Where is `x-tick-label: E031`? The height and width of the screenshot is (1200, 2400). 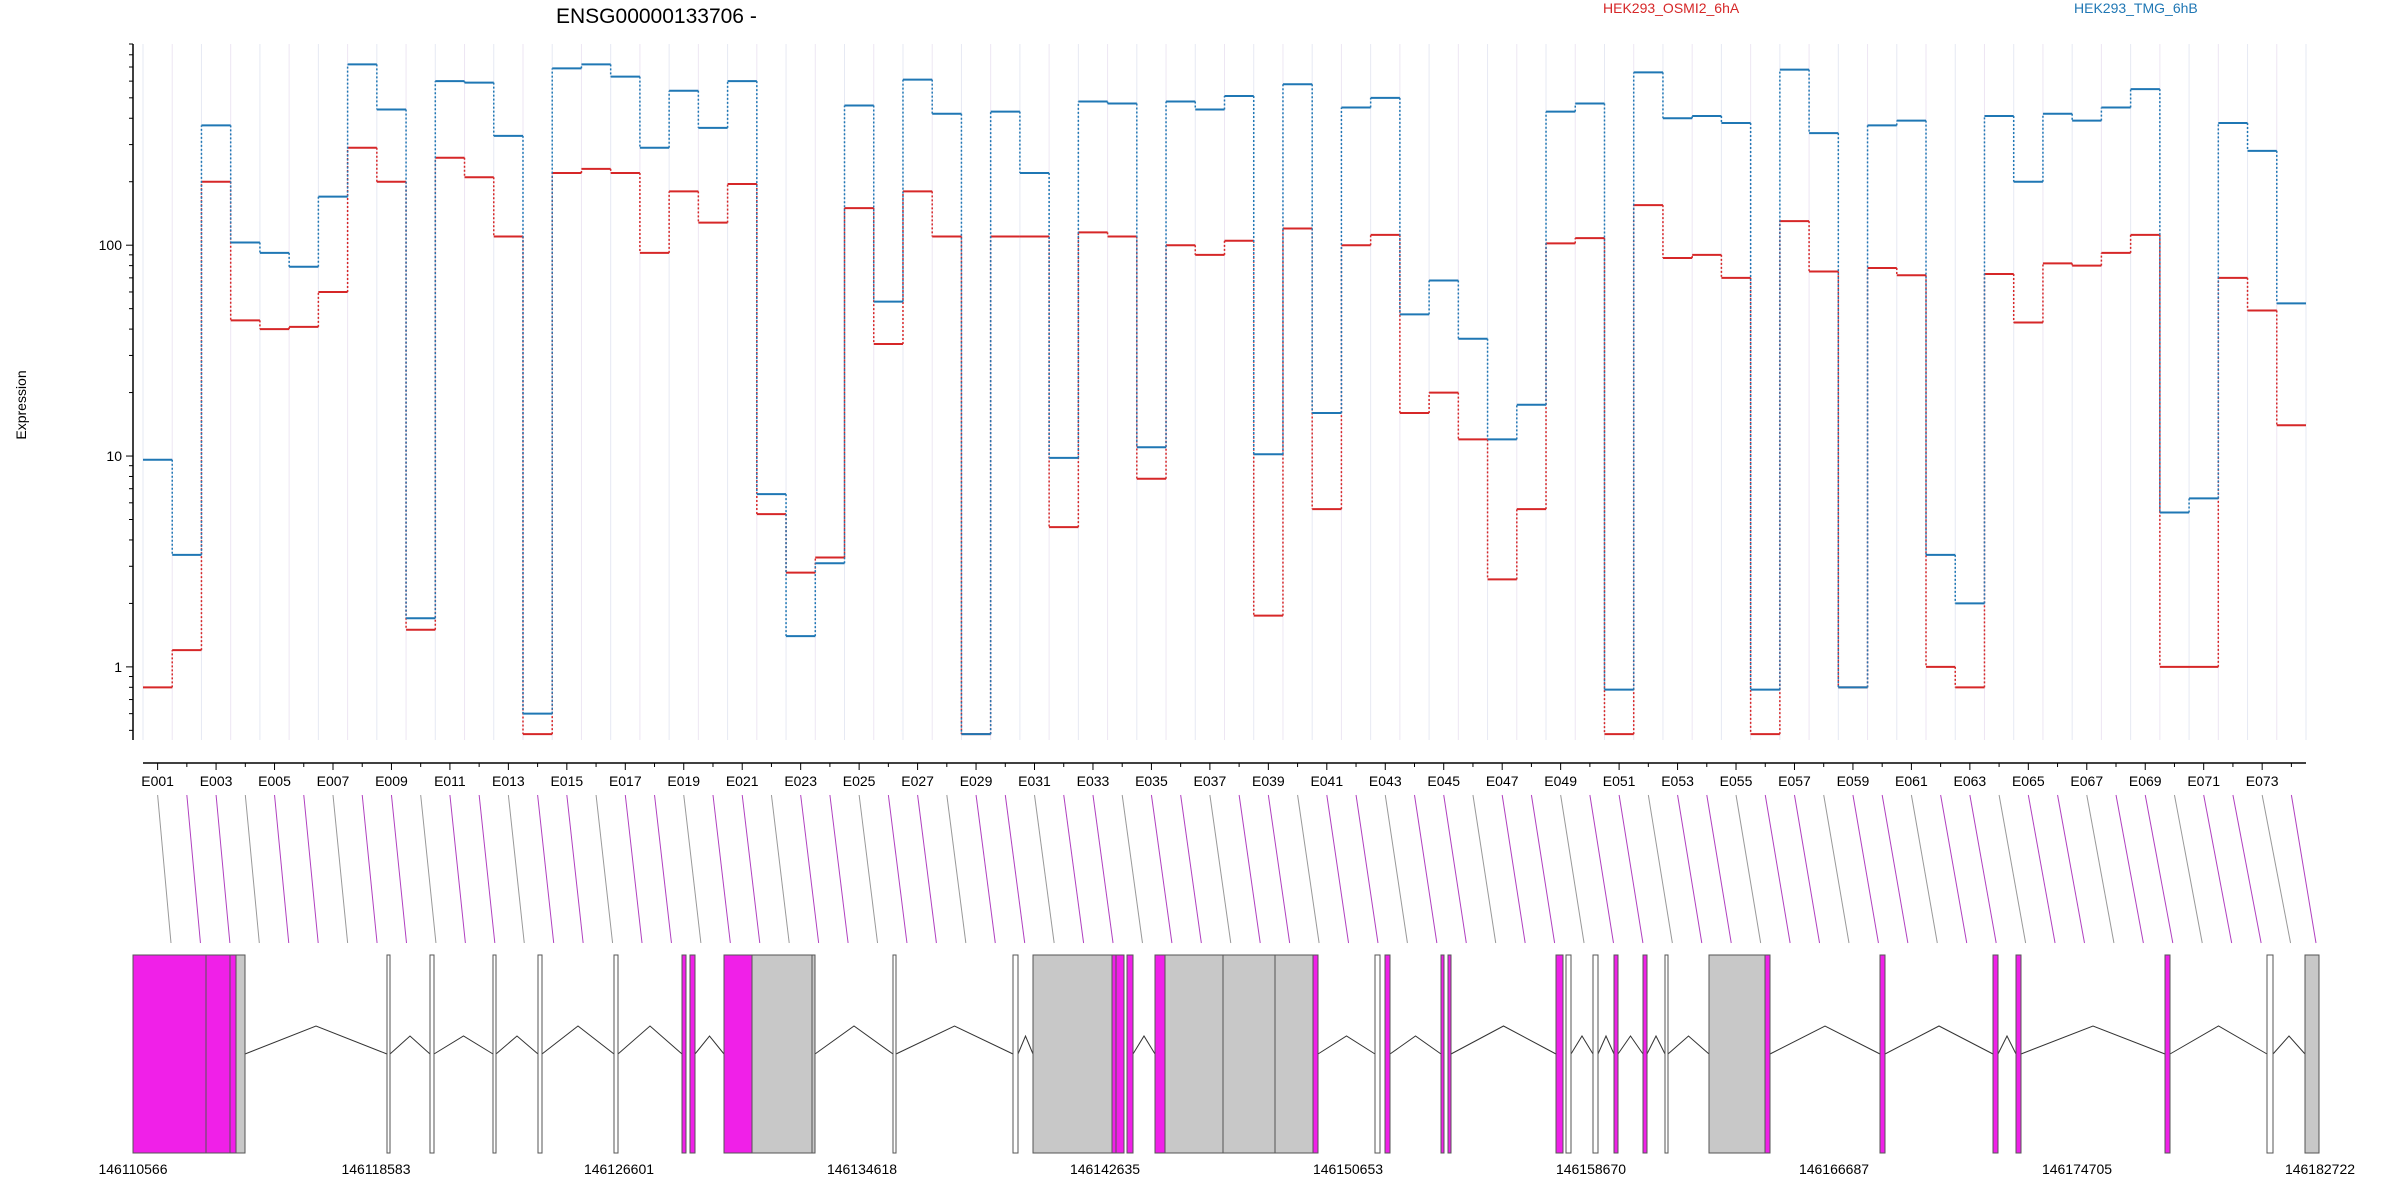 x-tick-label: E031 is located at coordinates (1034, 781).